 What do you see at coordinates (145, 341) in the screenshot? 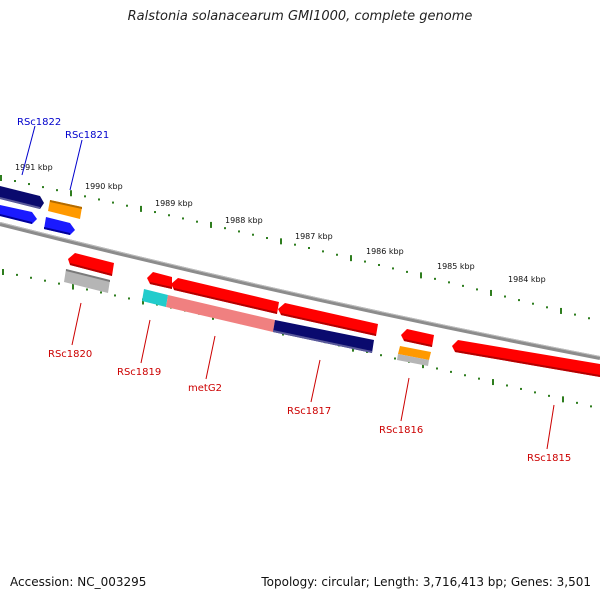
I see `leader-rsc1819` at bounding box center [145, 341].